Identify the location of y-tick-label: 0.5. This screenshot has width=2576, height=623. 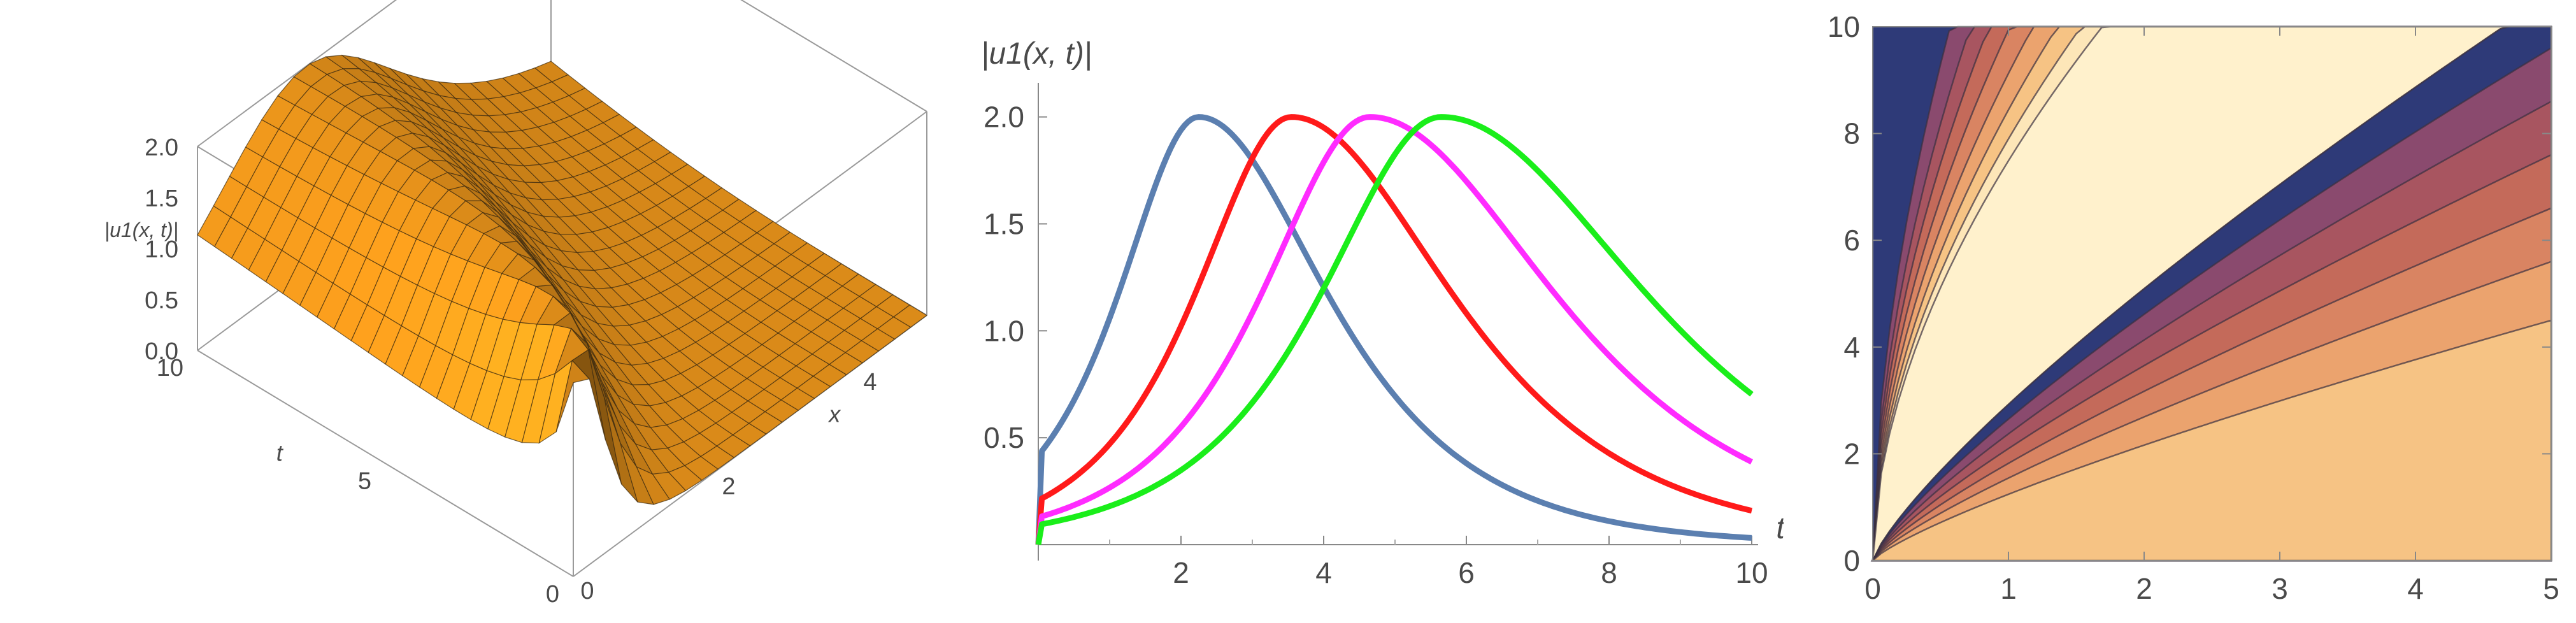
(1004, 437).